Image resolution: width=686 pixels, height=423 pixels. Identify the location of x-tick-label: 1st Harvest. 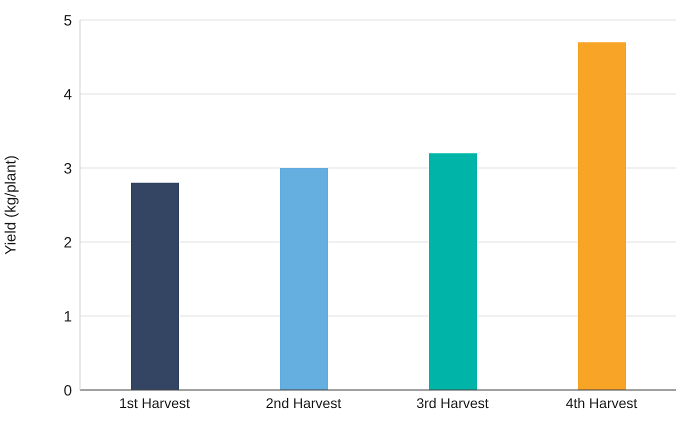
(154, 402).